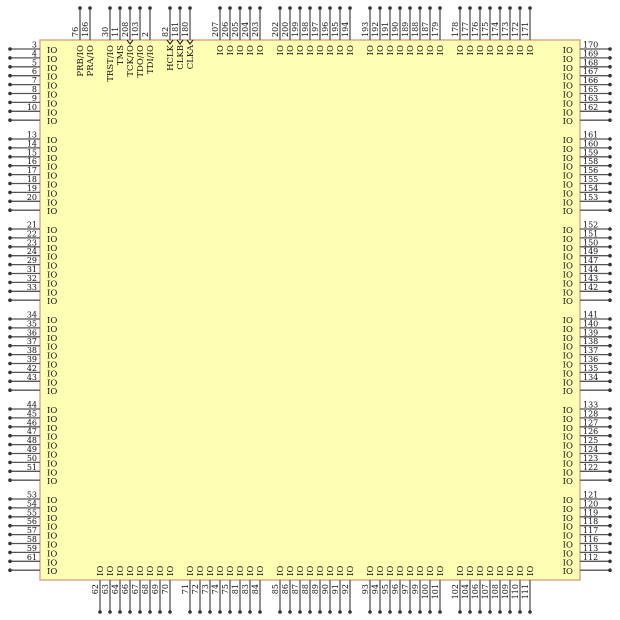 This screenshot has width=620, height=620. I want to click on pin-number: 193, so click(365, 29).